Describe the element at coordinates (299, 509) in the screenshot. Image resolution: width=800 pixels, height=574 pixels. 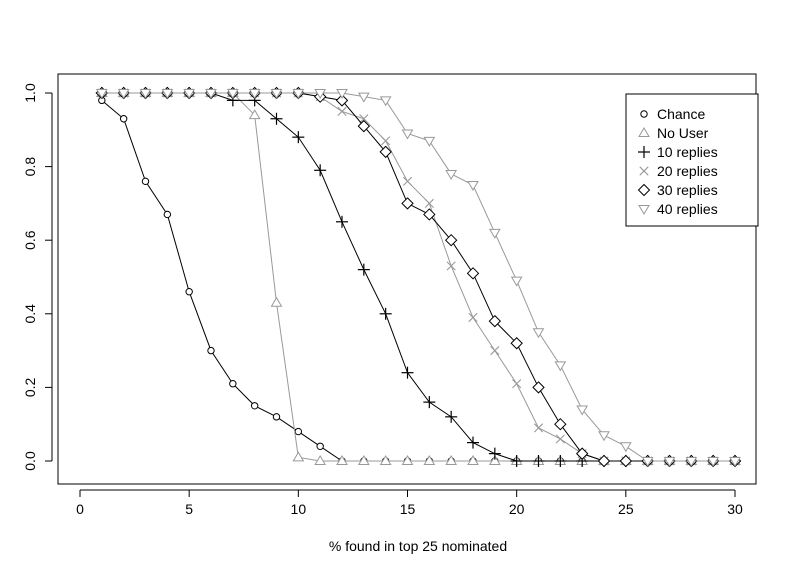
I see `x-tick-label: 10` at that location.